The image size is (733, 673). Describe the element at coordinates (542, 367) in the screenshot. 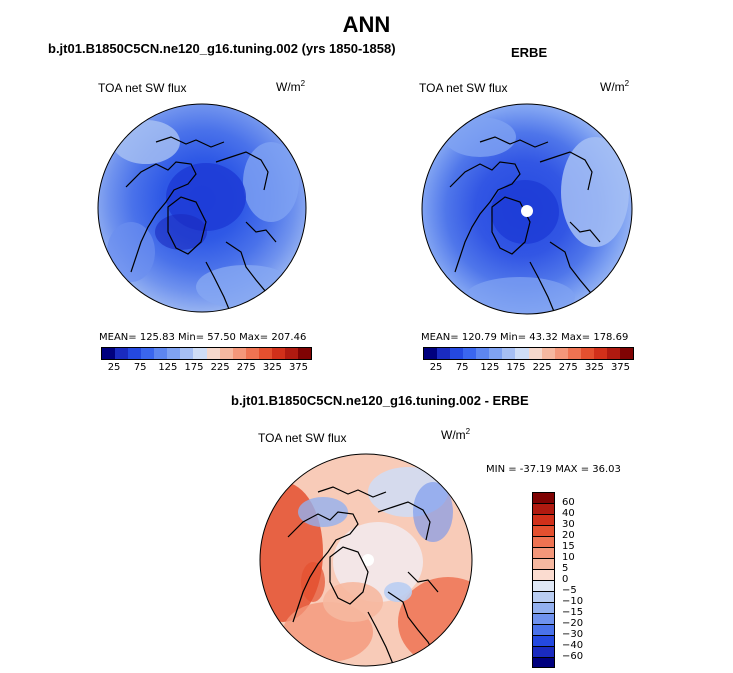

I see `obs-colorbar-tick-label: 225` at that location.